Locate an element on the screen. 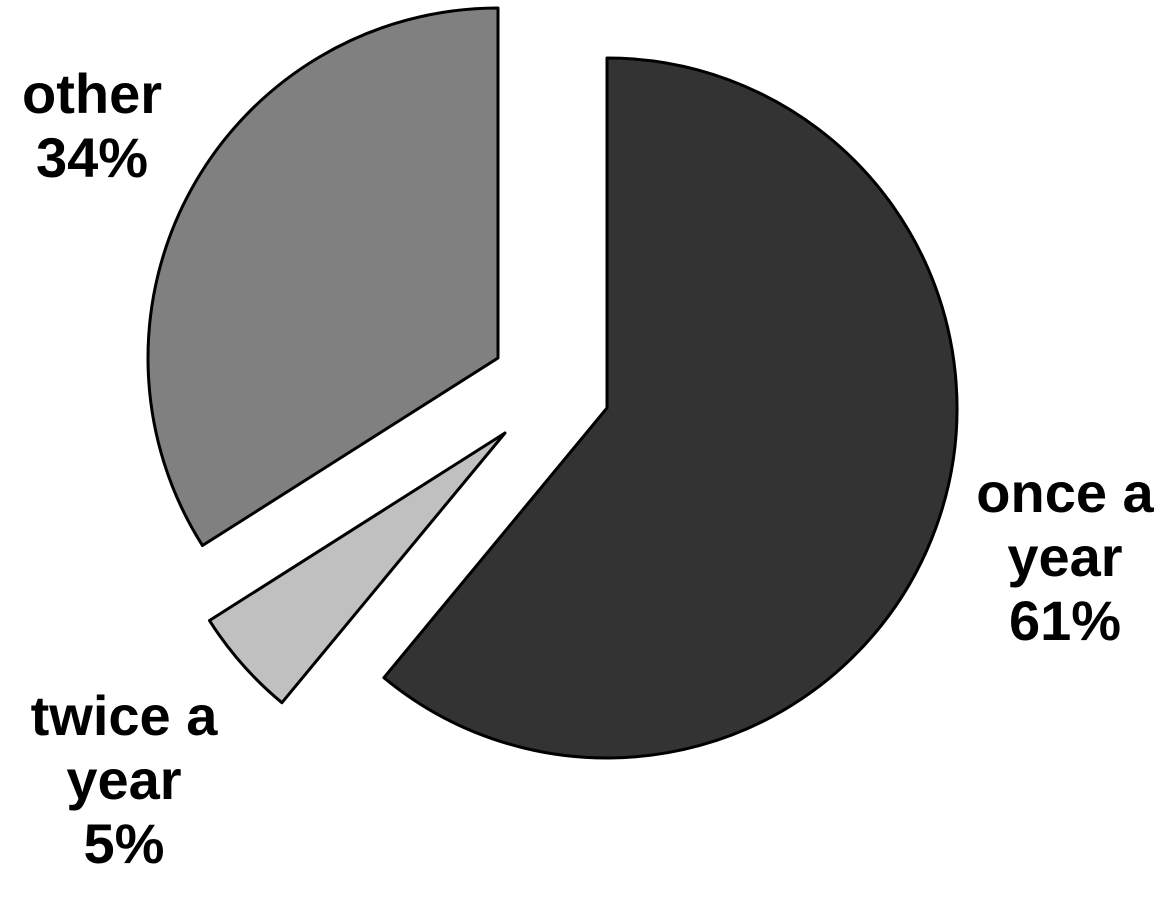  percent-label: 34% is located at coordinates (92, 157).